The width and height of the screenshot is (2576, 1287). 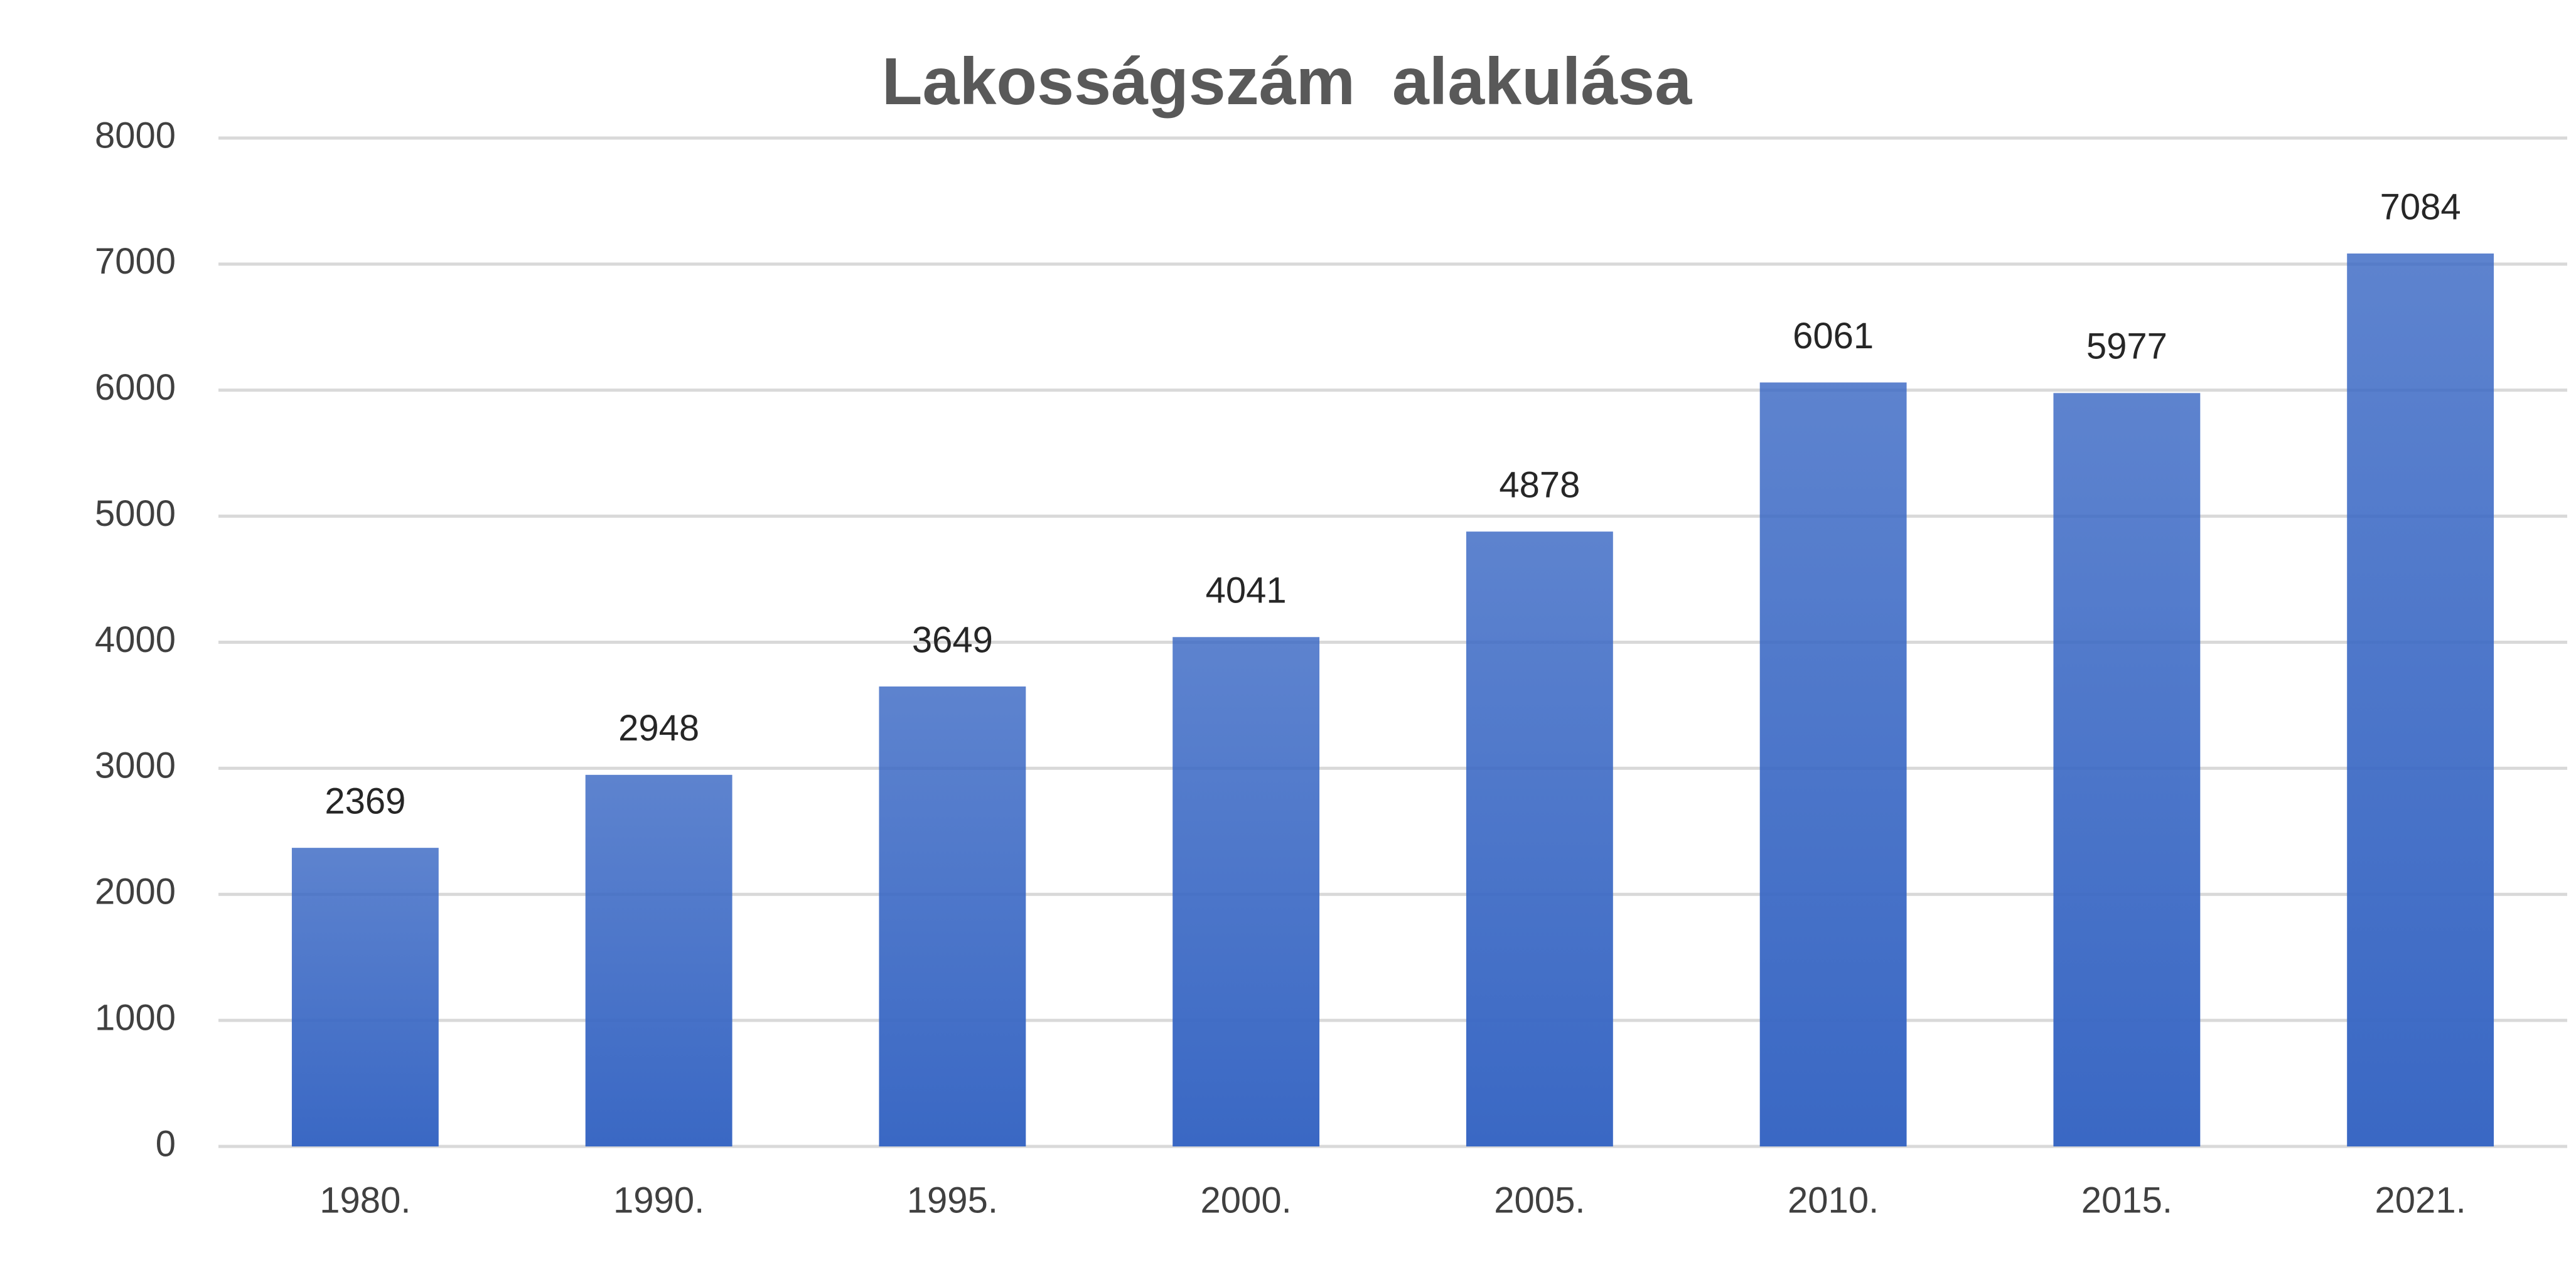 What do you see at coordinates (1246, 590) in the screenshot?
I see `value-label: 4041` at bounding box center [1246, 590].